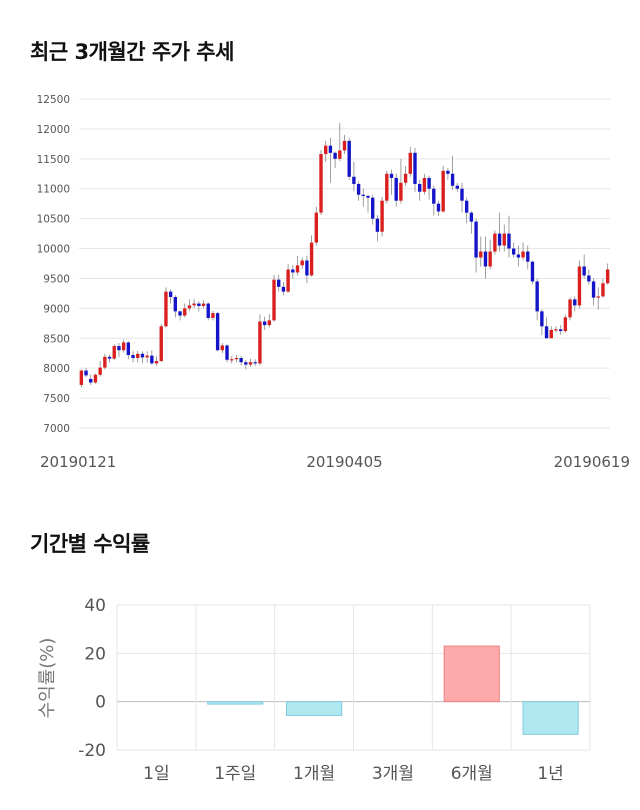 The height and width of the screenshot is (810, 640). I want to click on y-tick-label: 12000, so click(53, 130).